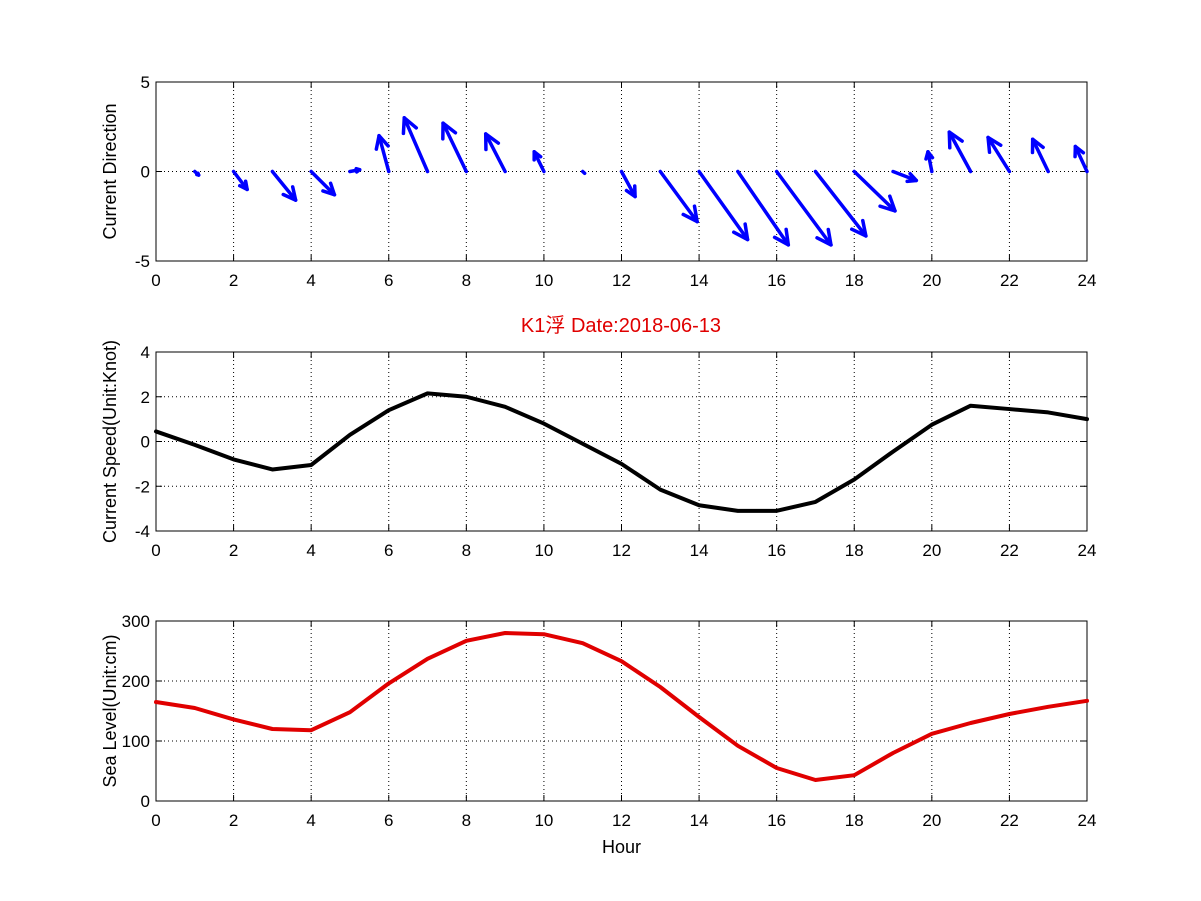 Image resolution: width=1201 pixels, height=901 pixels. What do you see at coordinates (110, 710) in the screenshot?
I see `sea-level-y-axis-label: Sea Level(Unit:cm)` at bounding box center [110, 710].